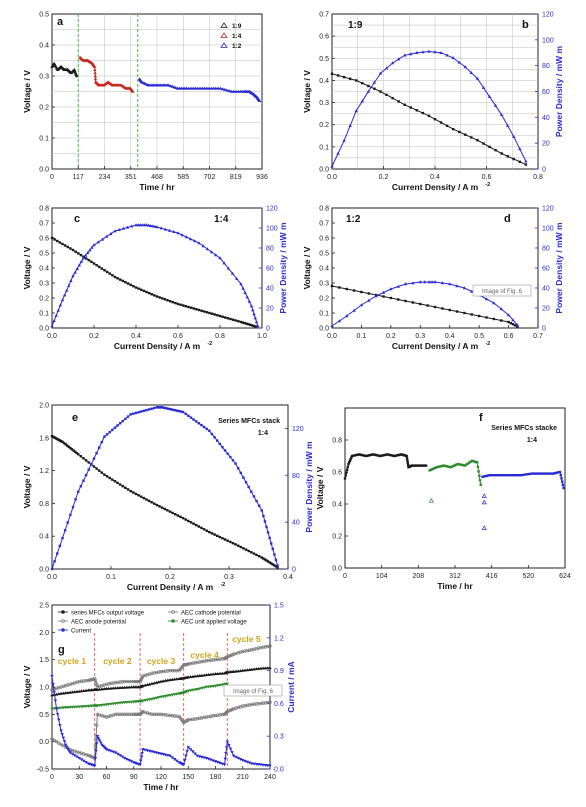 The width and height of the screenshot is (586, 807). Describe the element at coordinates (546, 66) in the screenshot. I see `y2-tick-label: 80` at that location.